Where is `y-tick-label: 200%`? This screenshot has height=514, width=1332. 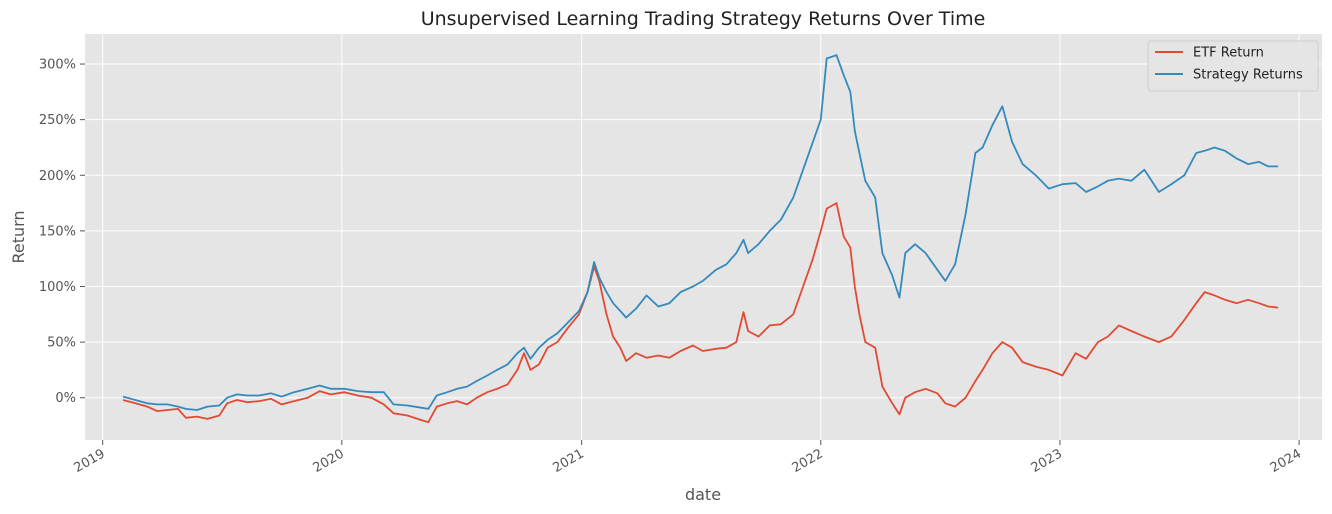 y-tick-label: 200% is located at coordinates (57, 176).